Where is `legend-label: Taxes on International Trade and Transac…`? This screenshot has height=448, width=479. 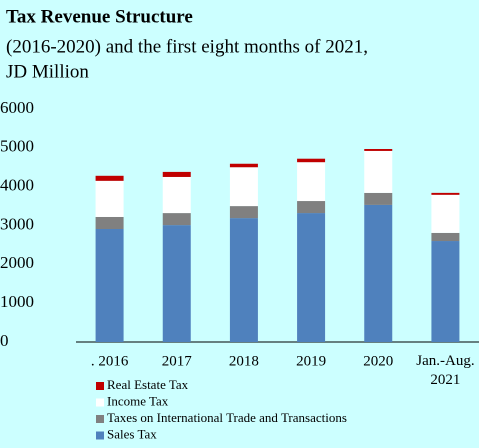 legend-label: Taxes on International Trade and Transac… is located at coordinates (227, 417).